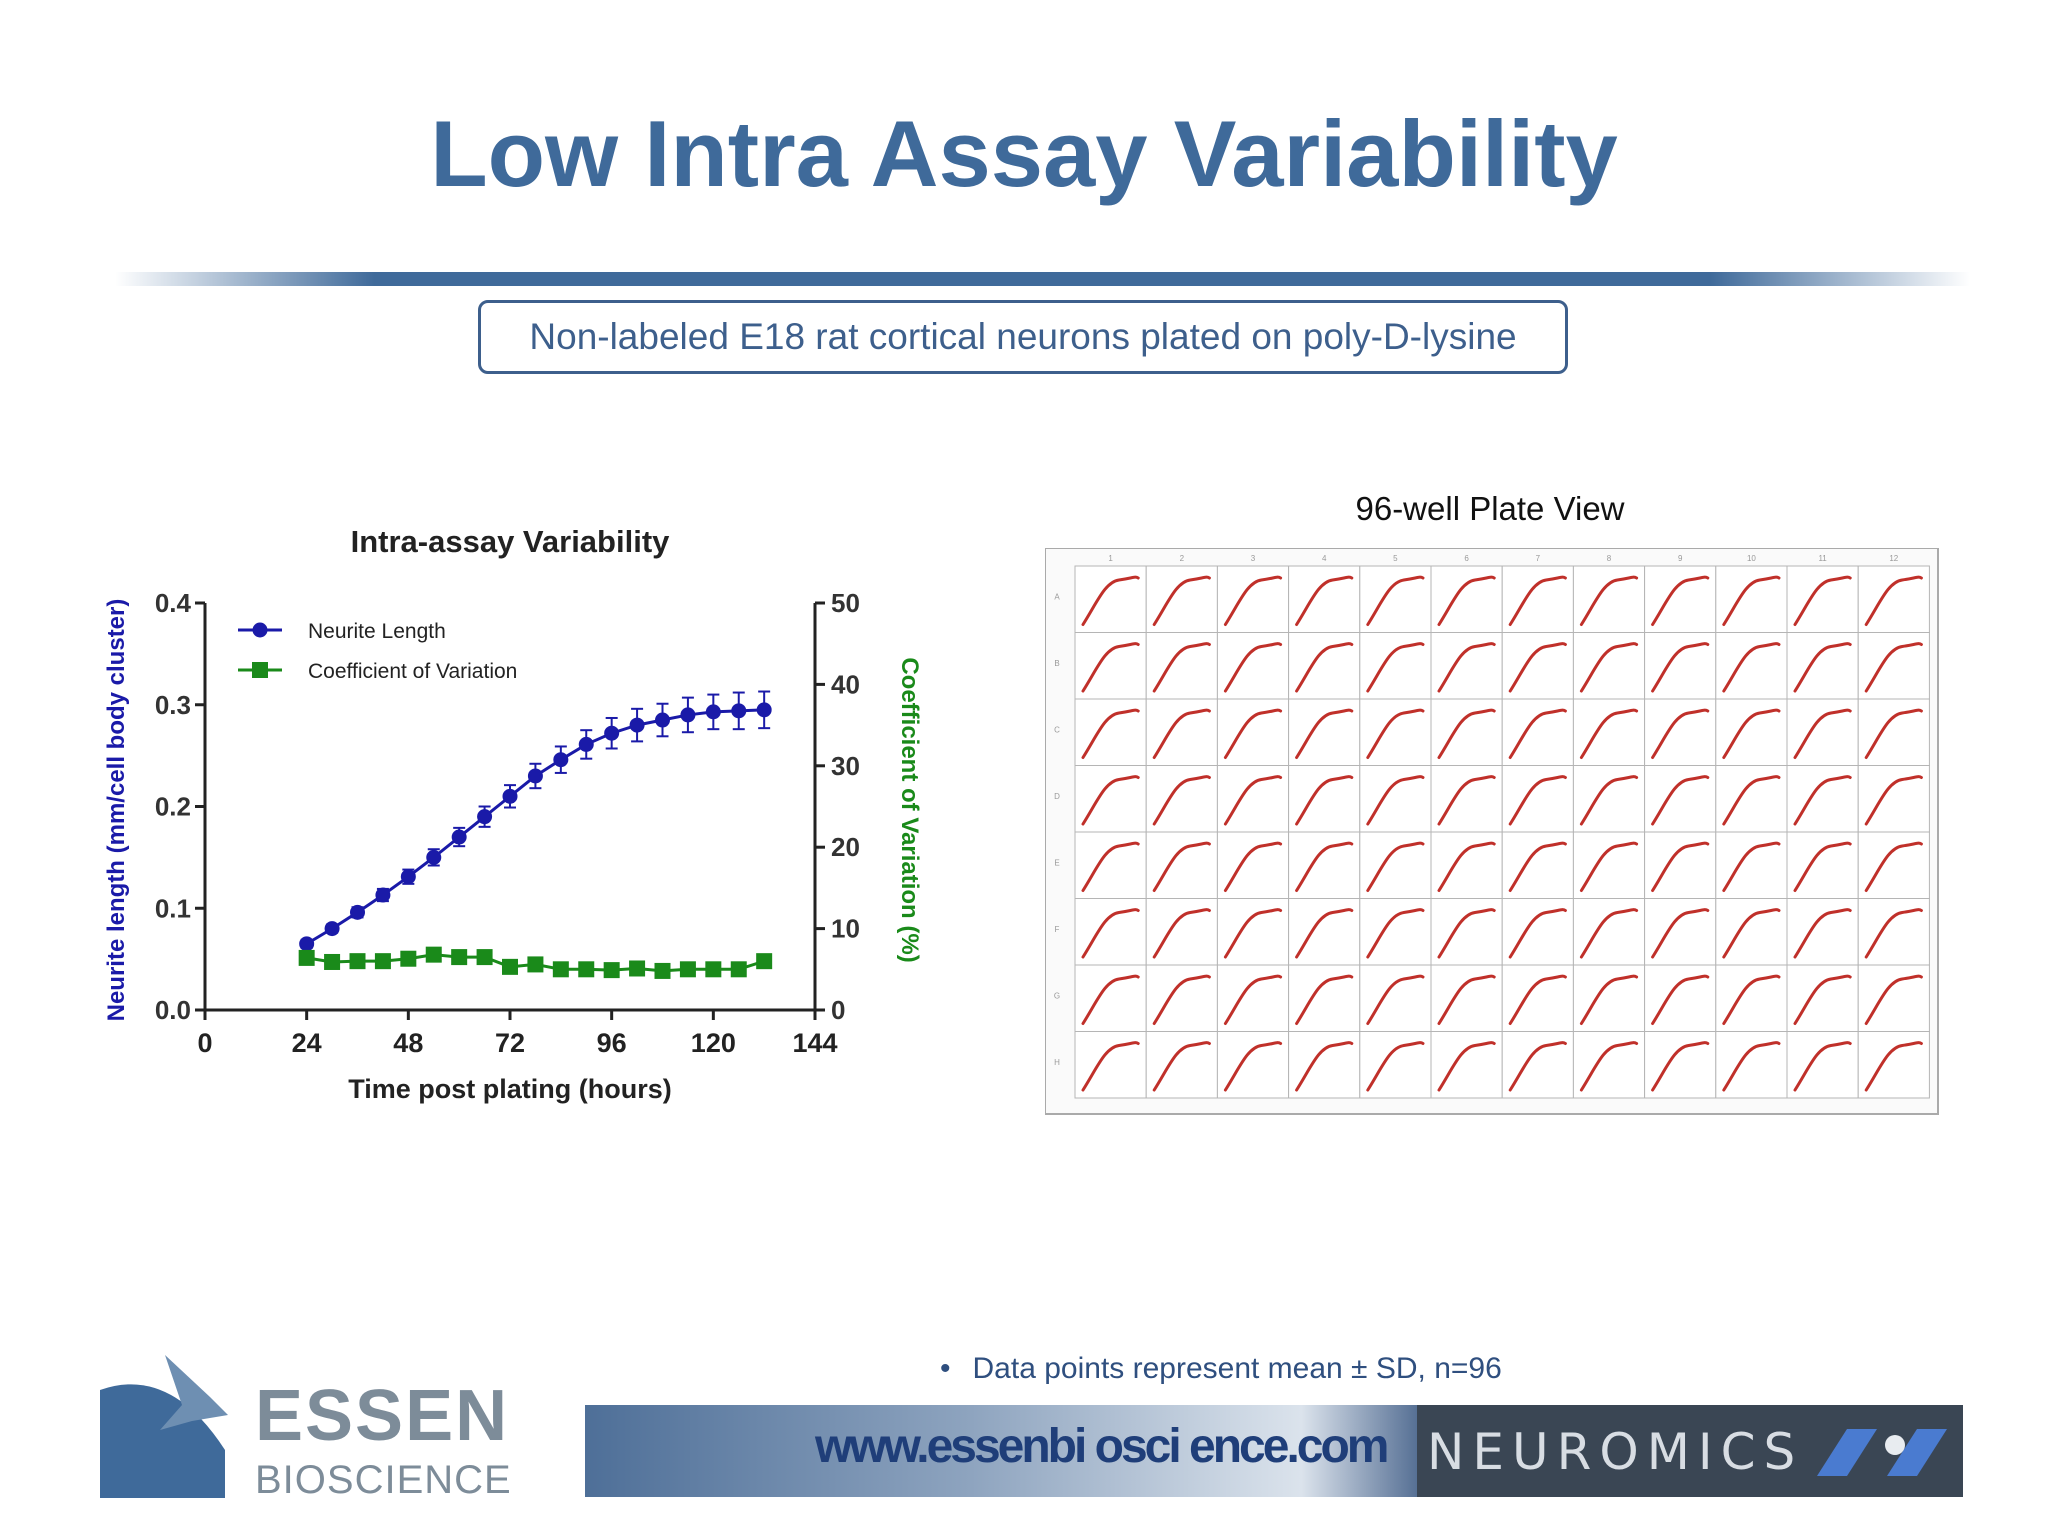  I want to click on y2-tick-label: 40, so click(845, 684).